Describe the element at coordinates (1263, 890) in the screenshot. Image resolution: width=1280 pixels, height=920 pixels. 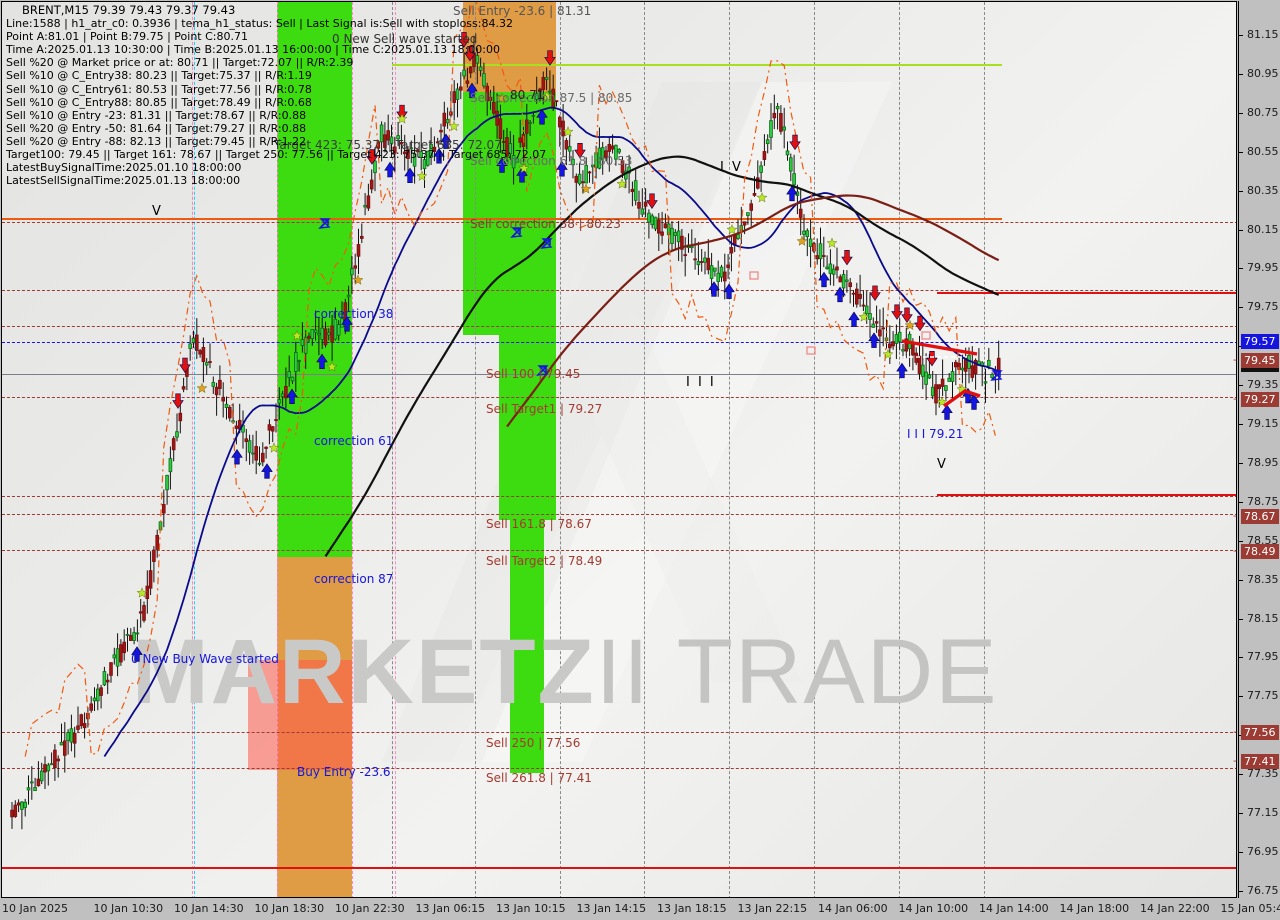
I see `price-tick-label: 76.75` at that location.